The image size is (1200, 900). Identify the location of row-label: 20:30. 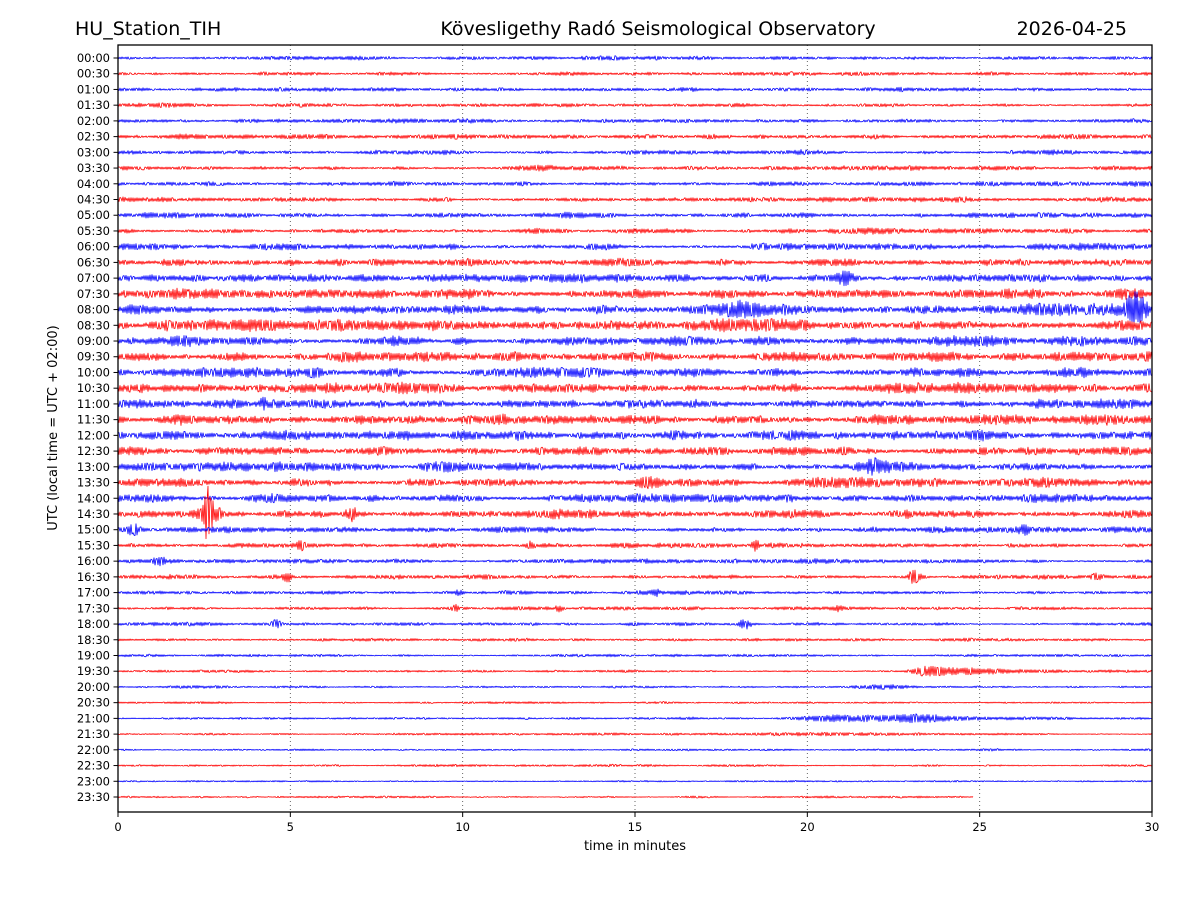
(93, 703).